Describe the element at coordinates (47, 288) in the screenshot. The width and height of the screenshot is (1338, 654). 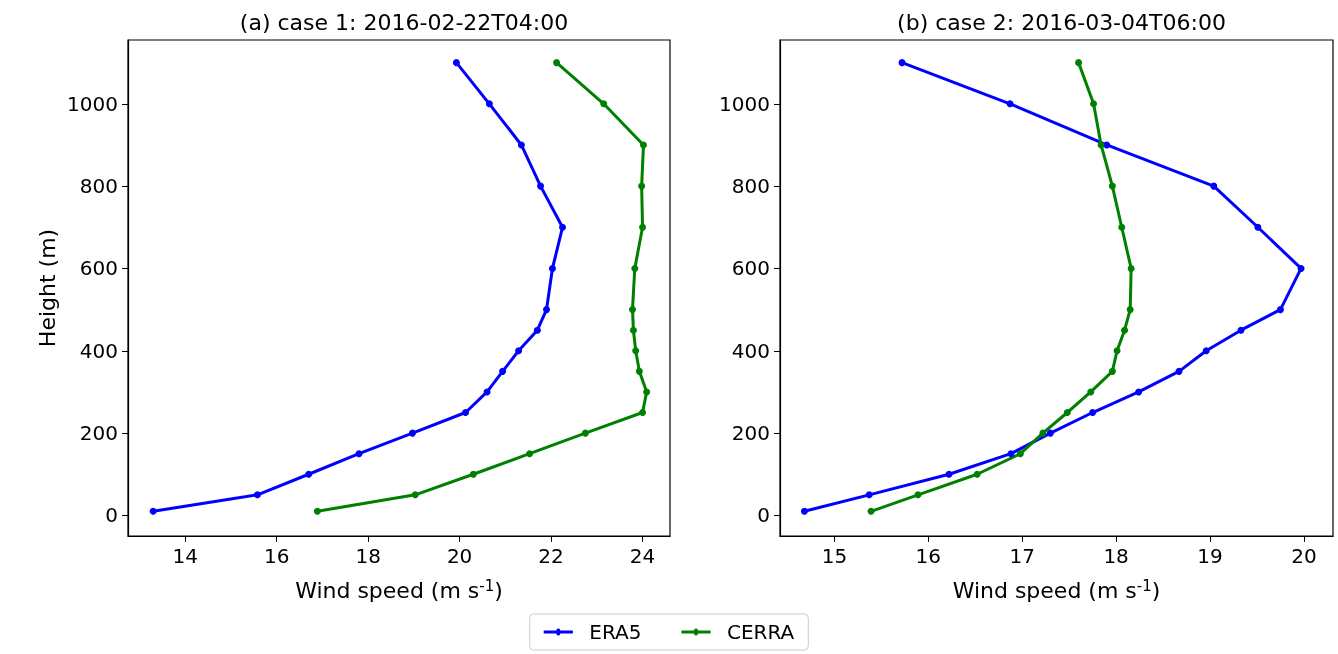
I see `y-axis-title: Height (m)` at that location.